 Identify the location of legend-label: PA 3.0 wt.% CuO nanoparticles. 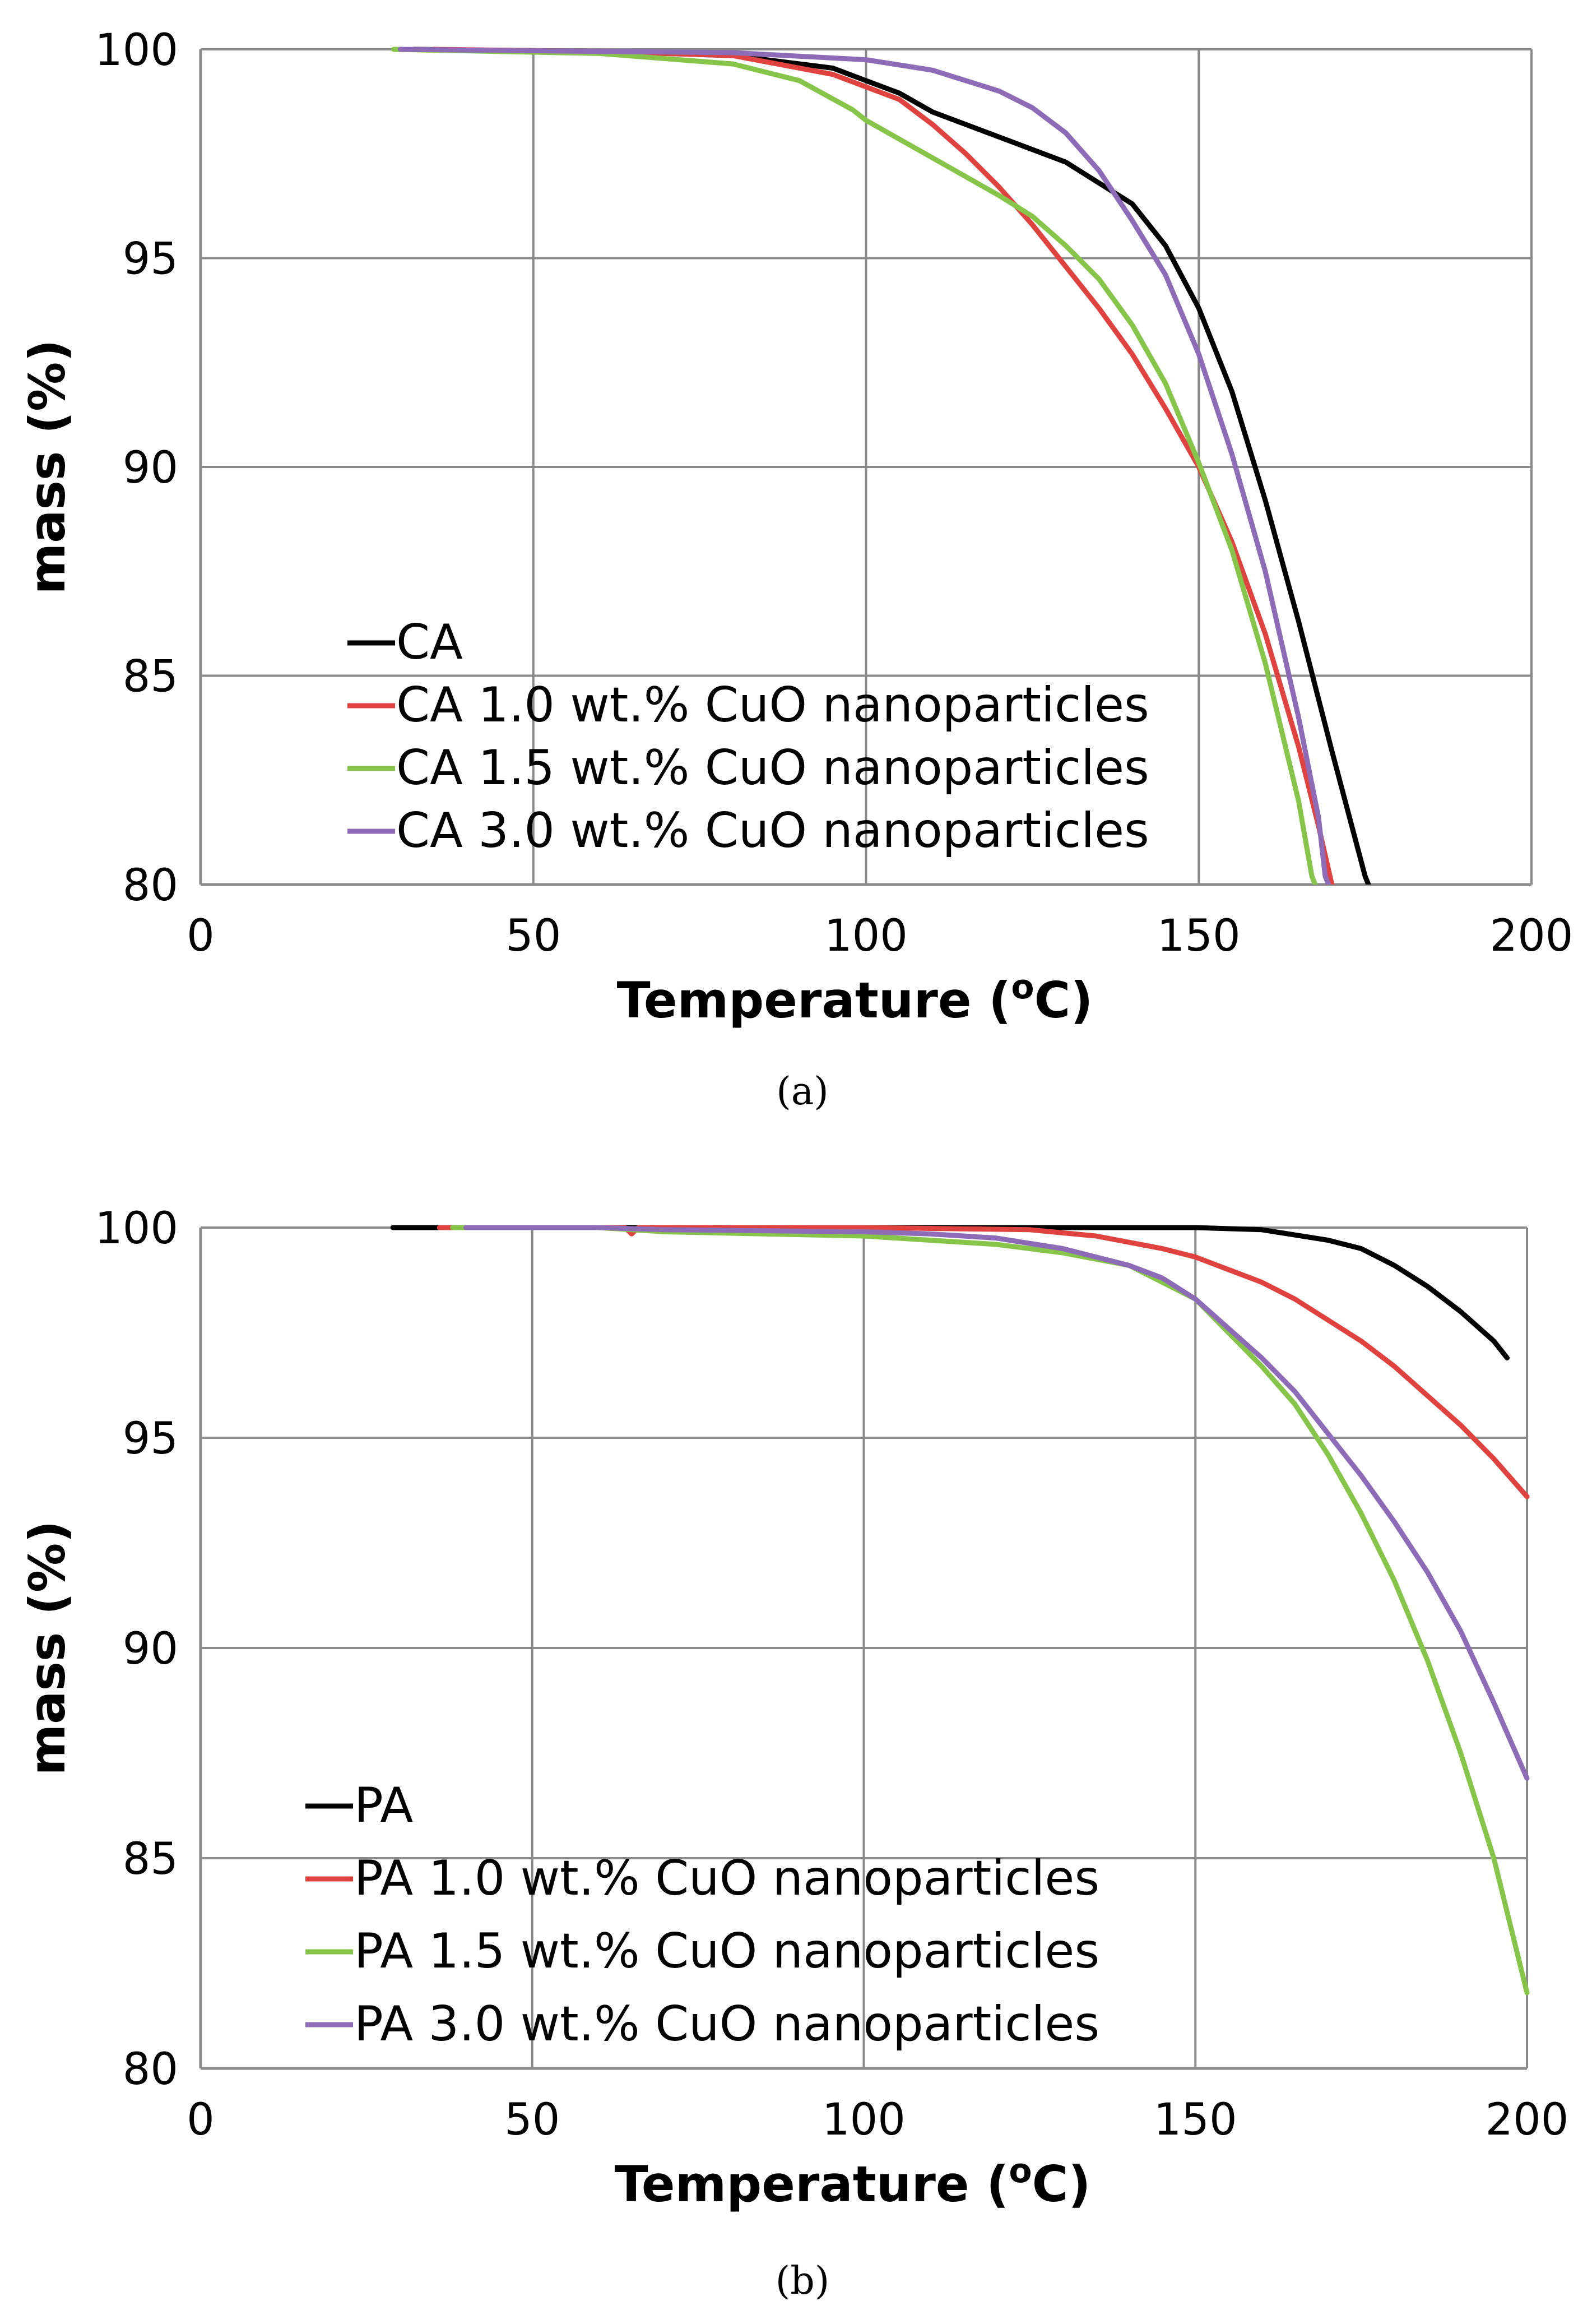
(726, 2024).